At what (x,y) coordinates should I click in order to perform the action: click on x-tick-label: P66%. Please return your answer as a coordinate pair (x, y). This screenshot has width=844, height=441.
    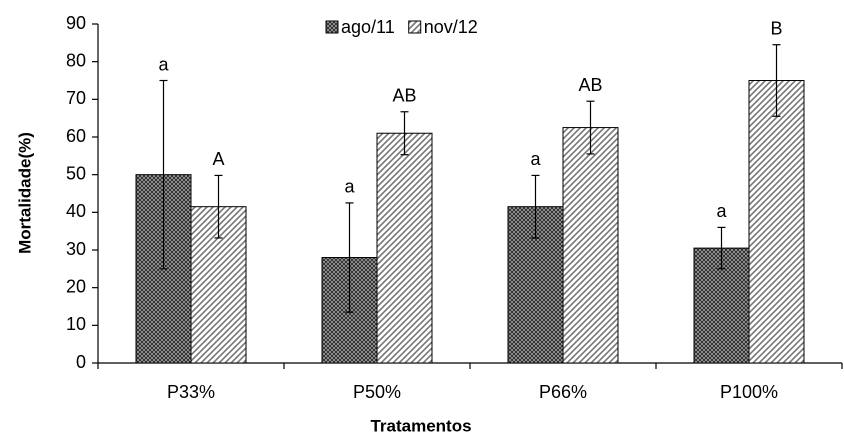
    Looking at the image, I should click on (563, 392).